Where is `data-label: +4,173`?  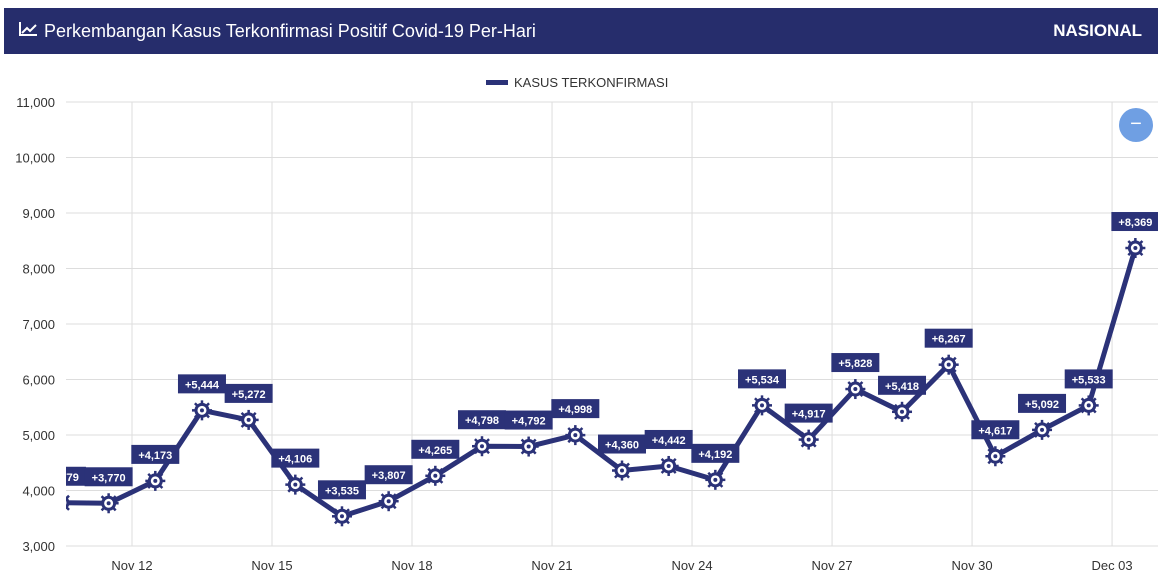
data-label: +4,173 is located at coordinates (155, 456).